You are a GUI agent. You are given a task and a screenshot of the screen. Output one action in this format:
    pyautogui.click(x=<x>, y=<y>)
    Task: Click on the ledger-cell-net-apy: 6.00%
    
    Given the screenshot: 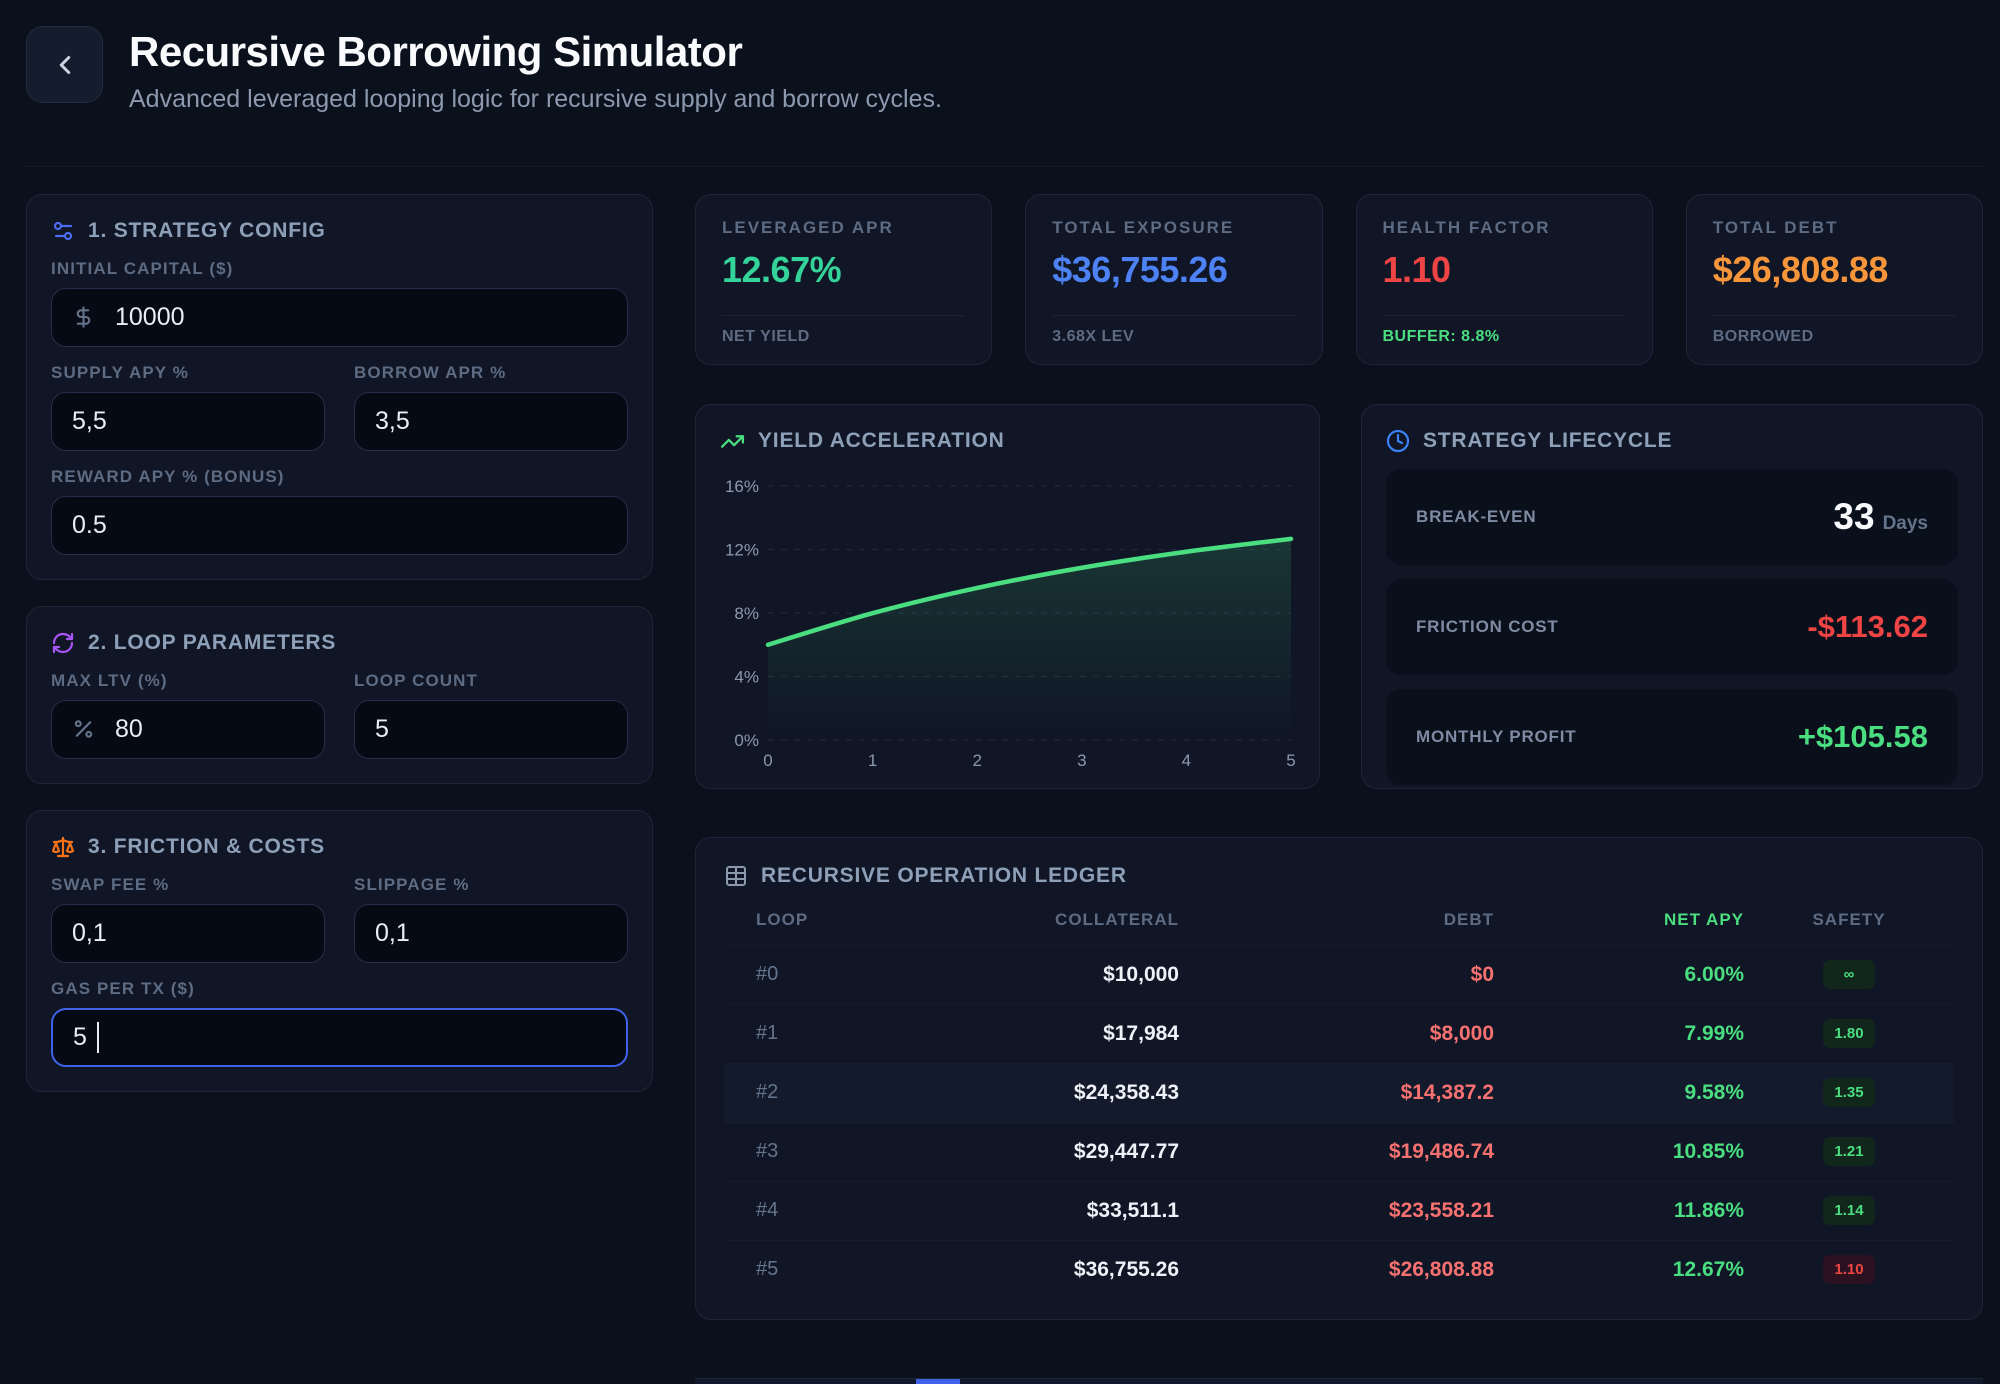 What is the action you would take?
    pyautogui.click(x=1714, y=974)
    